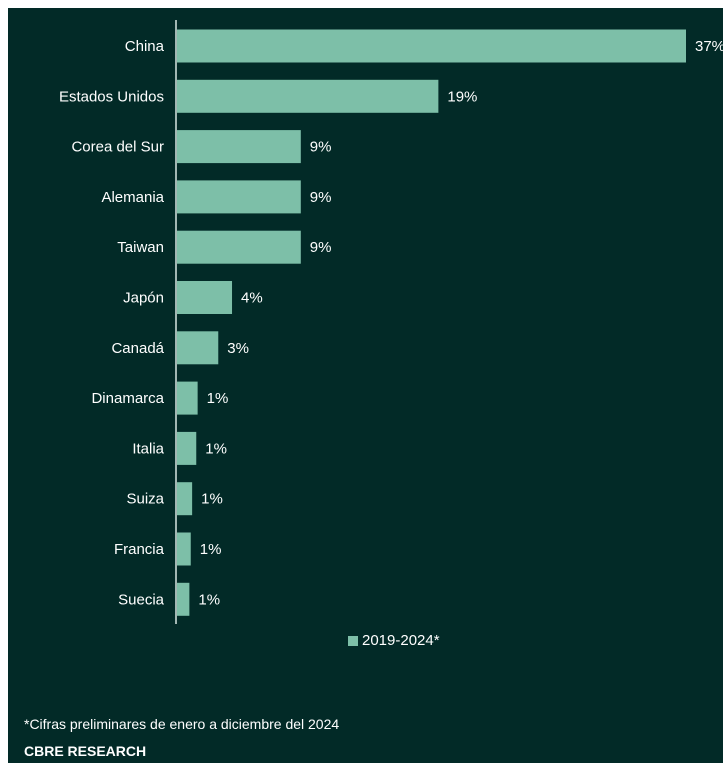  What do you see at coordinates (111, 96) in the screenshot?
I see `category-label: Estados Unidos` at bounding box center [111, 96].